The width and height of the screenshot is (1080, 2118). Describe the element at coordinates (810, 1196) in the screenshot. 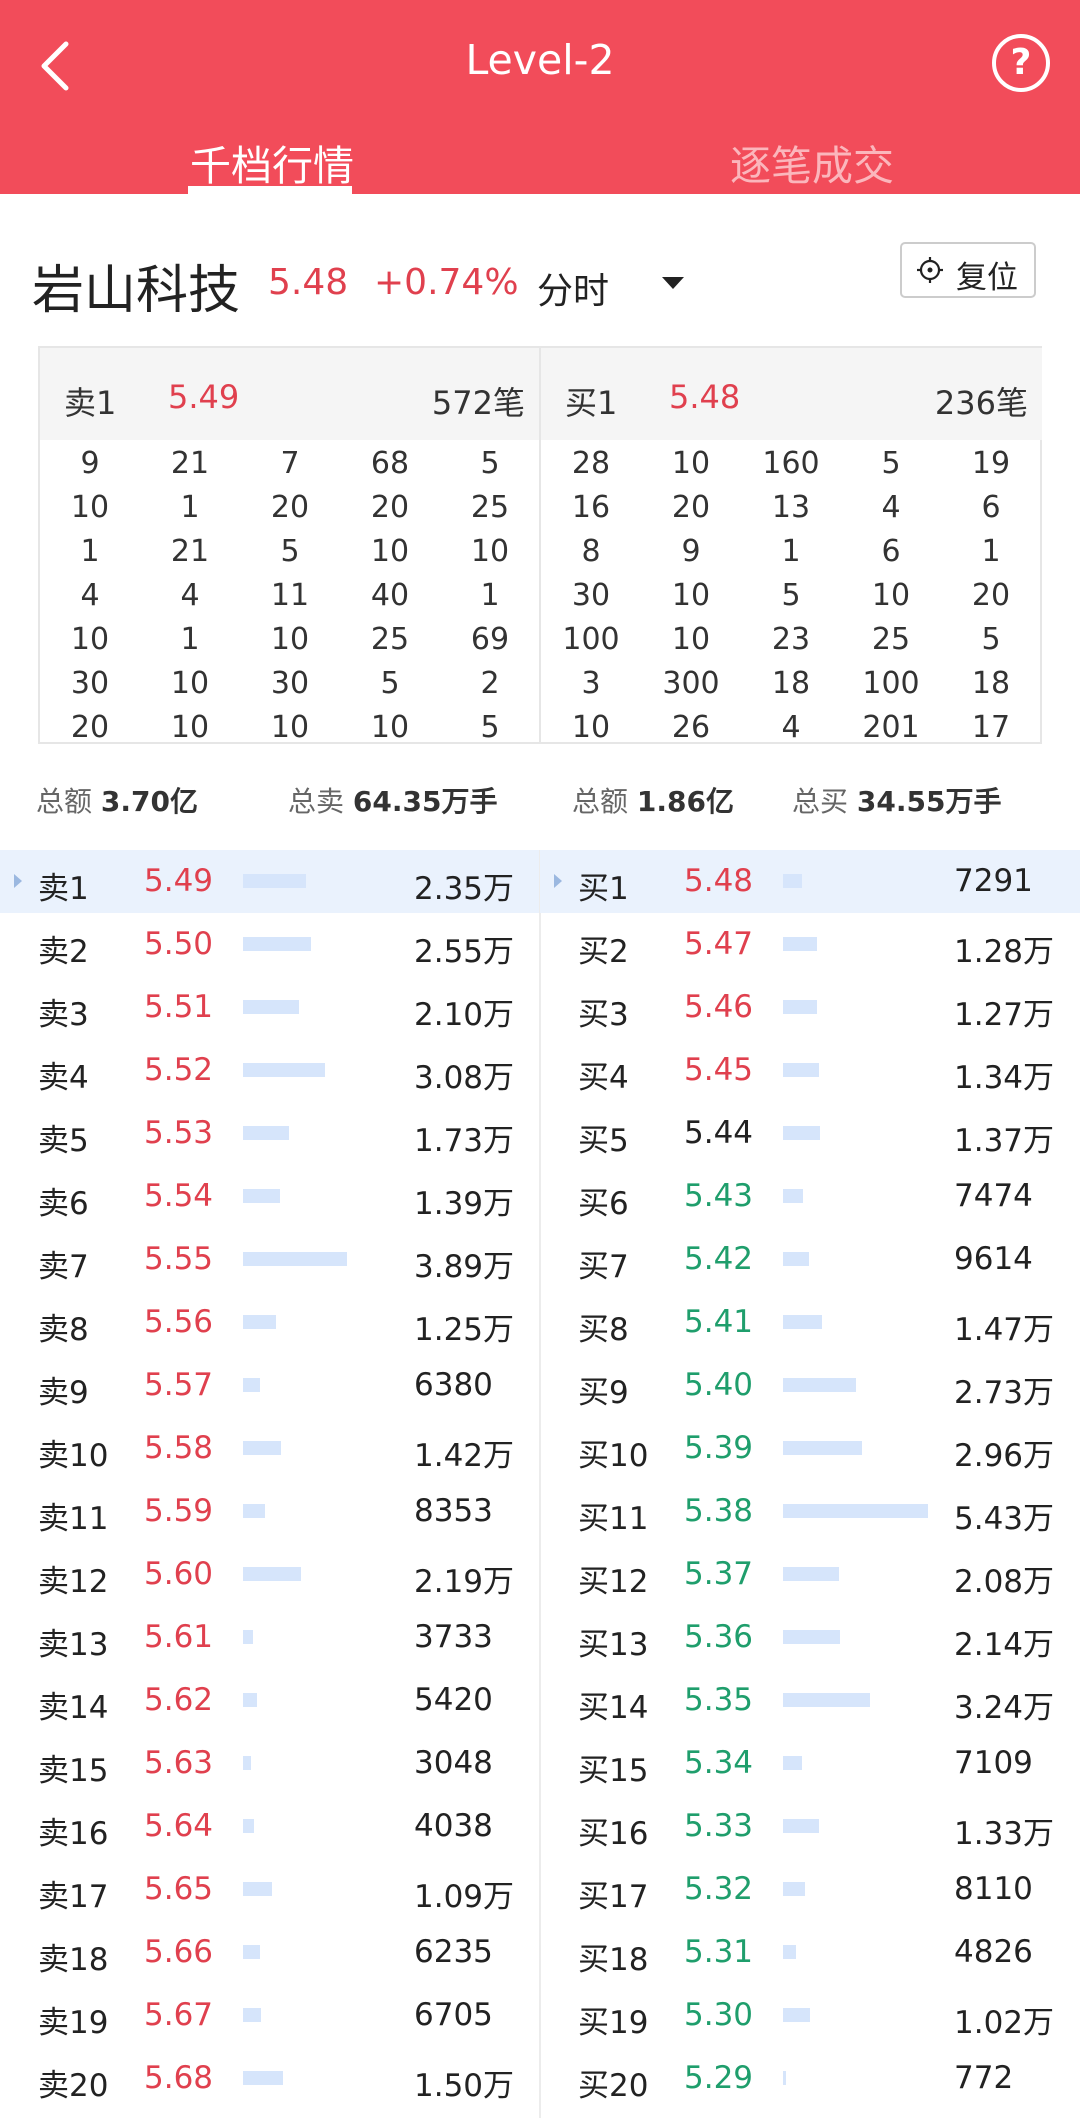

I see `buy-level-row: 买6 5.43 7474` at that location.